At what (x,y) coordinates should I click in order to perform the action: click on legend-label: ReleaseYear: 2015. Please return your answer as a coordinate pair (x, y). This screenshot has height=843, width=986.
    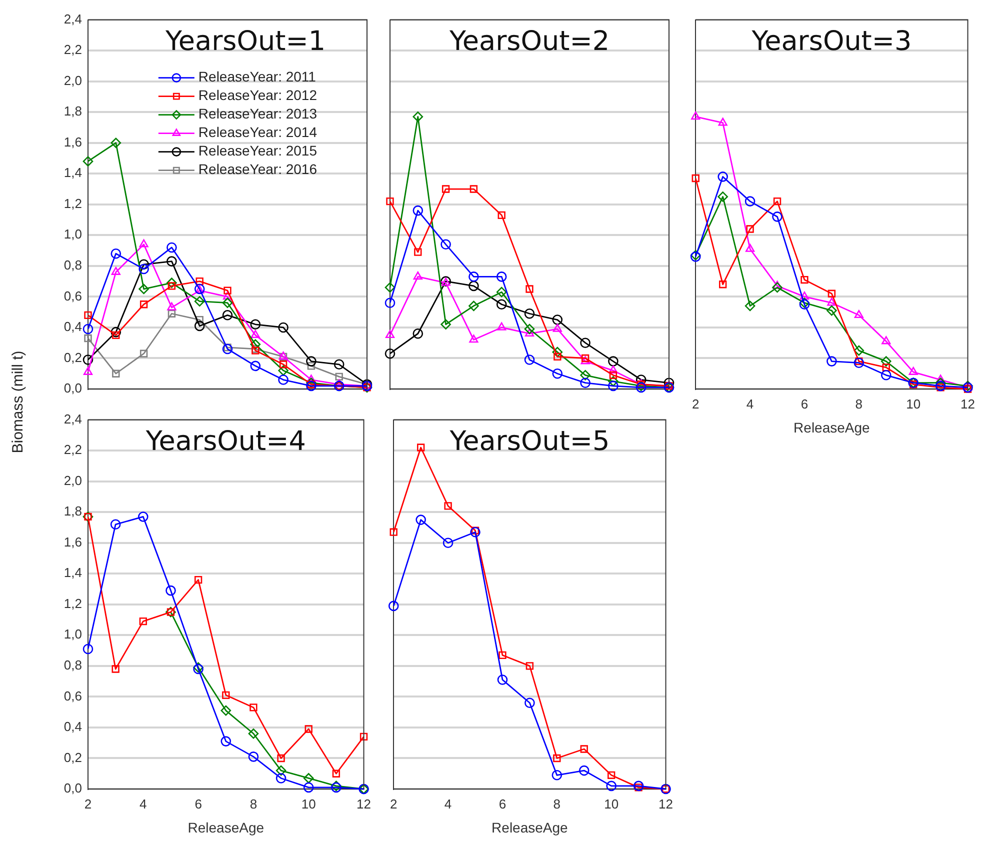
    Looking at the image, I should click on (258, 150).